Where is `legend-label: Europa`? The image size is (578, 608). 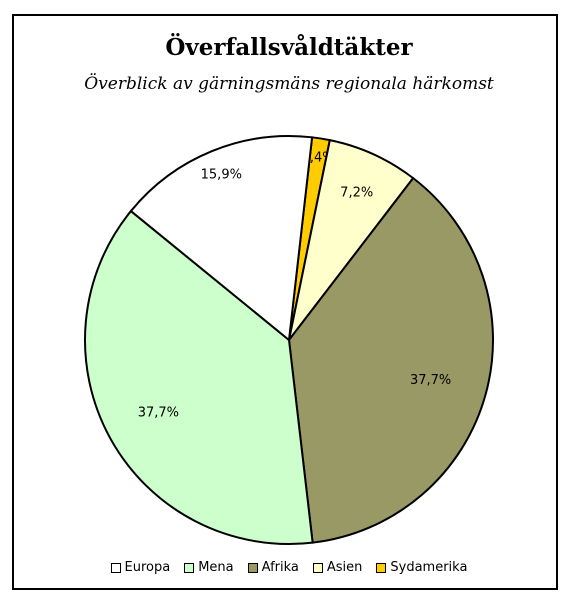 legend-label: Europa is located at coordinates (147, 567).